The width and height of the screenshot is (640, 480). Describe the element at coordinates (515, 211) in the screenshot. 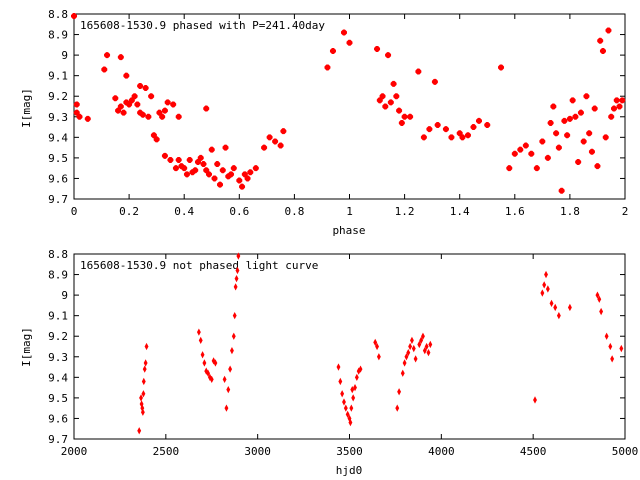

I see `phased-x-tick-label: 1.6` at that location.